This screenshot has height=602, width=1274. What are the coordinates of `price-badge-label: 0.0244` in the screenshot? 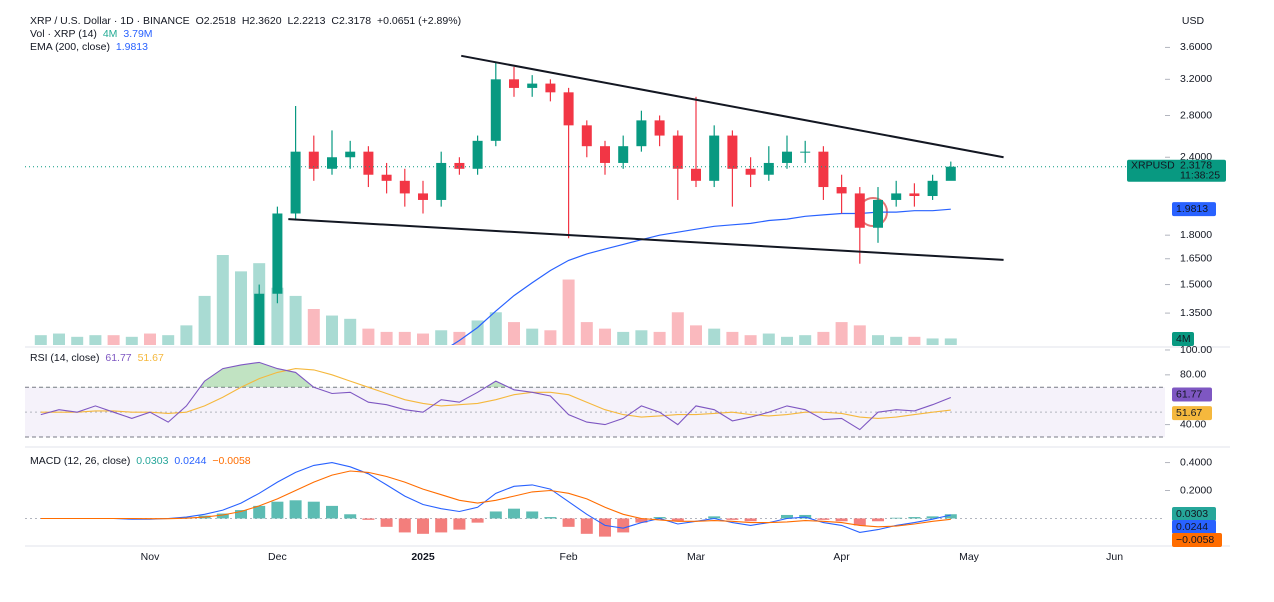 It's located at (1192, 527).